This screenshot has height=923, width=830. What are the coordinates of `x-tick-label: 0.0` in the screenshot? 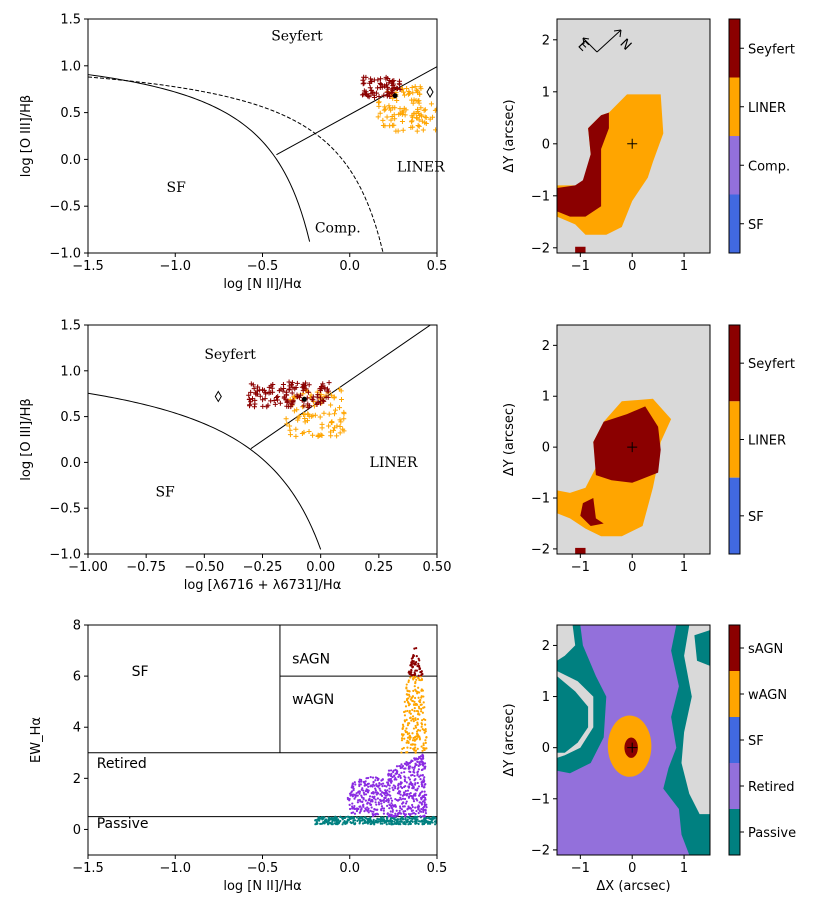 It's located at (349, 868).